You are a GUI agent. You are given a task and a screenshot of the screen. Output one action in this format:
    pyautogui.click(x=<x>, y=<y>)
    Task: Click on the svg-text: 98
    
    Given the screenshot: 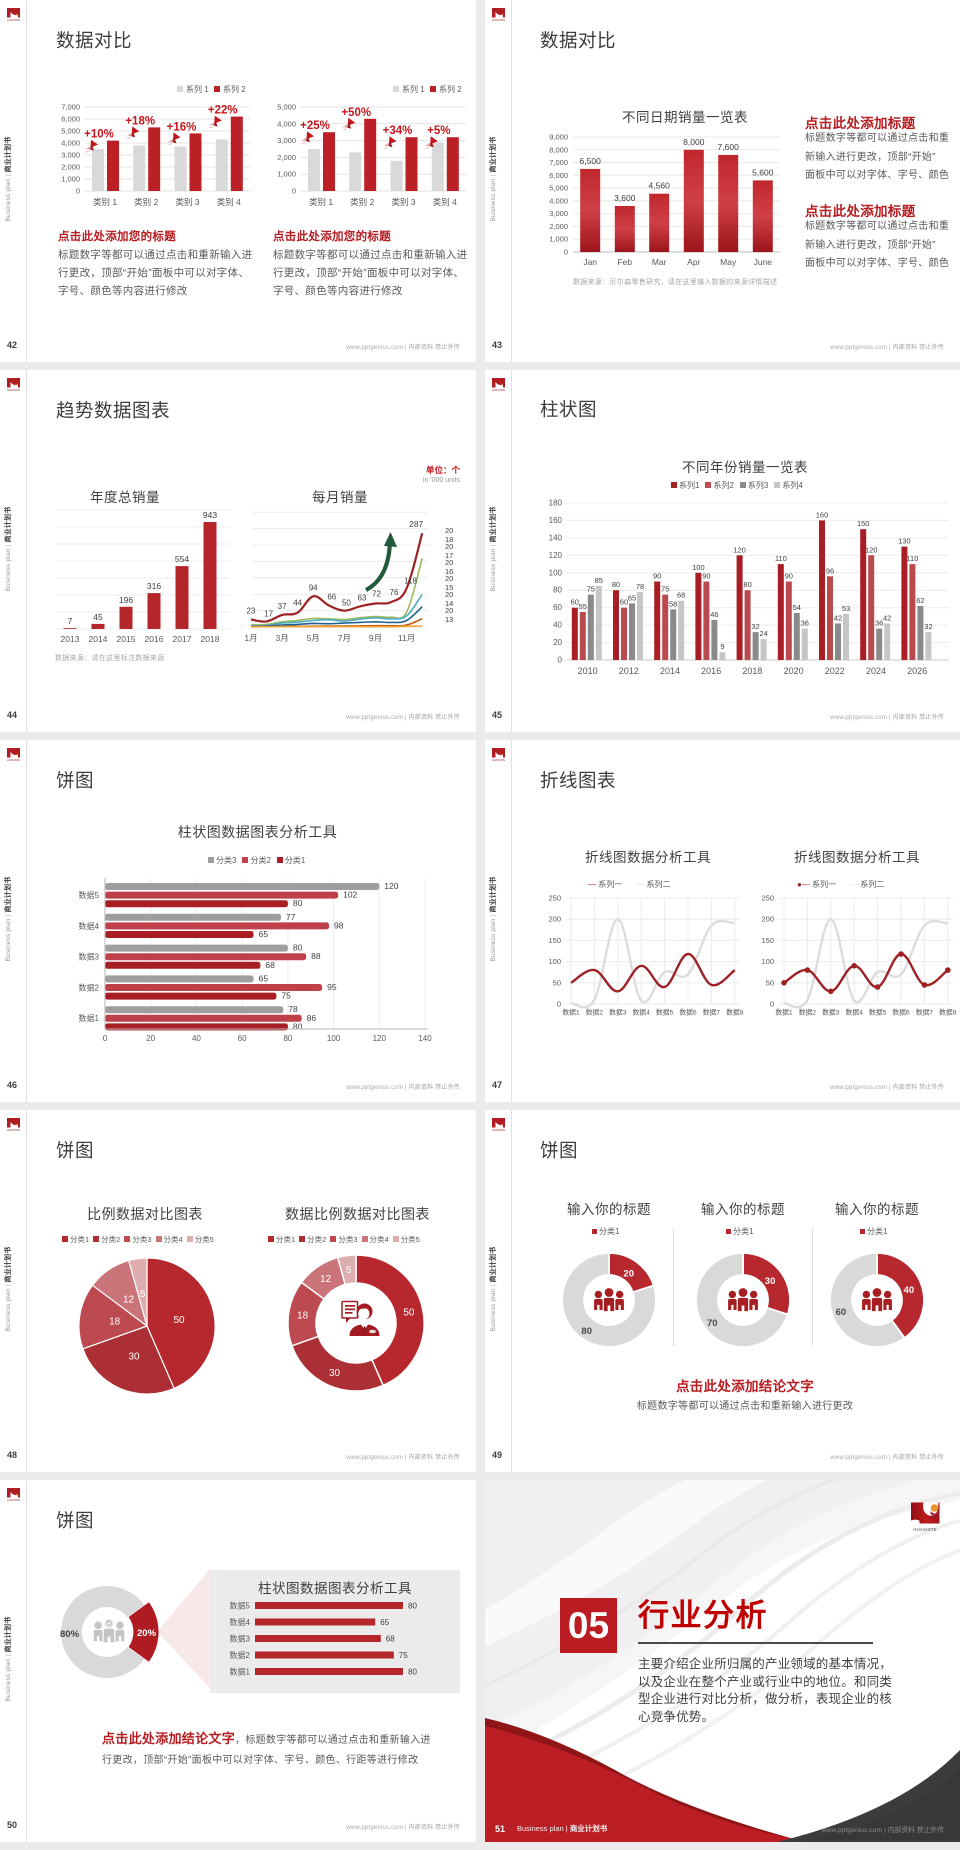 What is the action you would take?
    pyautogui.click(x=339, y=925)
    